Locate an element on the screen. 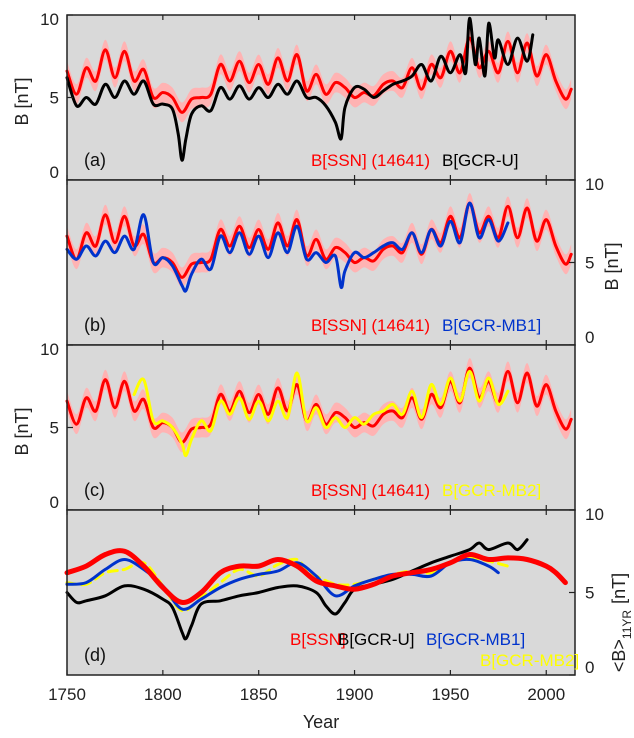 The height and width of the screenshot is (738, 634). series-line-b-gcr-mb2- is located at coordinates (321, 413).